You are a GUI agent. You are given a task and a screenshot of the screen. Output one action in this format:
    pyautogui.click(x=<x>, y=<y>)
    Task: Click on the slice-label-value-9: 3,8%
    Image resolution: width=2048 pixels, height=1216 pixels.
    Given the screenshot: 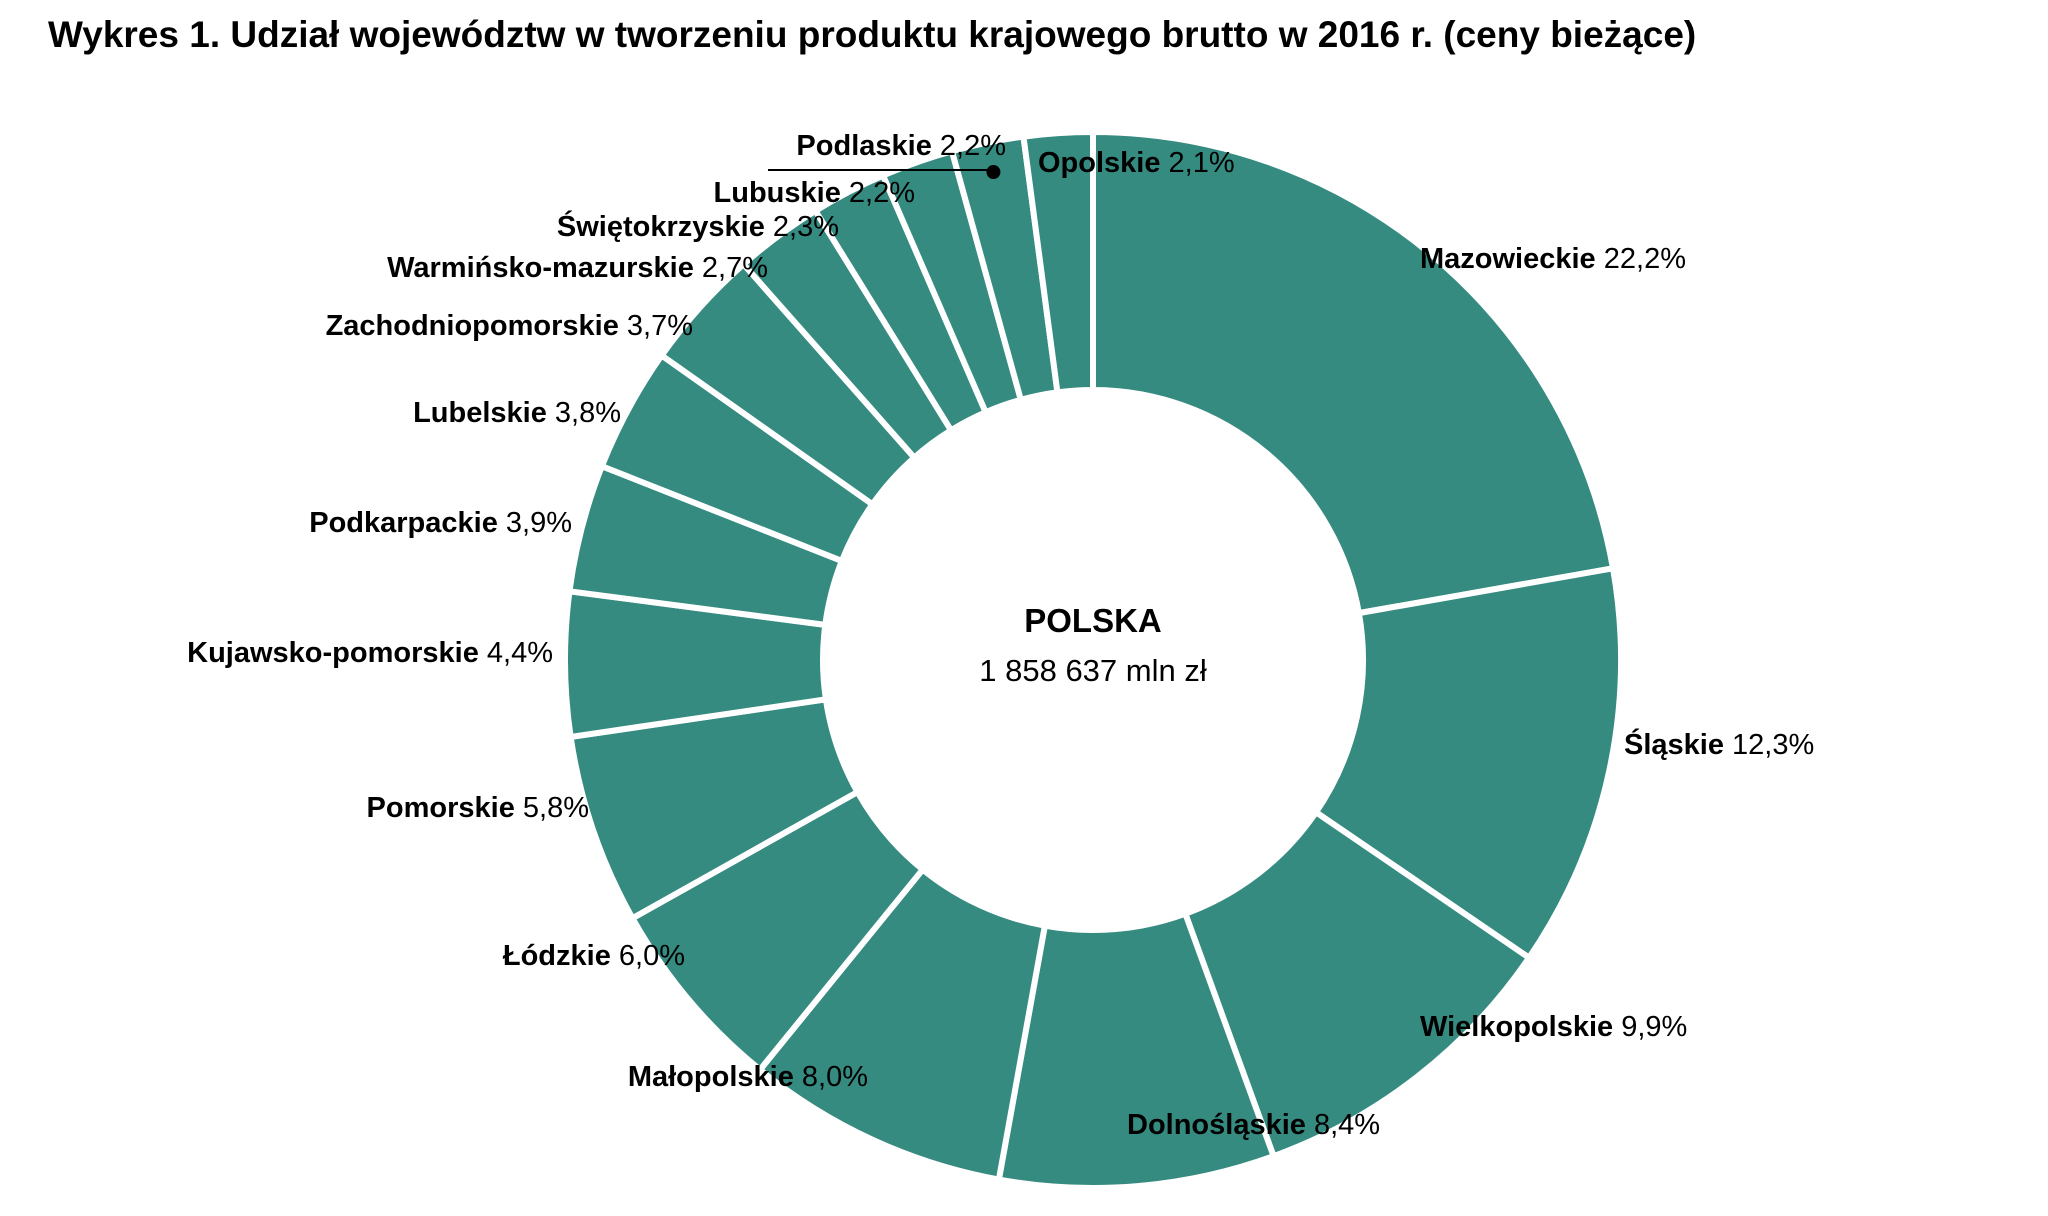 What is the action you would take?
    pyautogui.click(x=588, y=413)
    